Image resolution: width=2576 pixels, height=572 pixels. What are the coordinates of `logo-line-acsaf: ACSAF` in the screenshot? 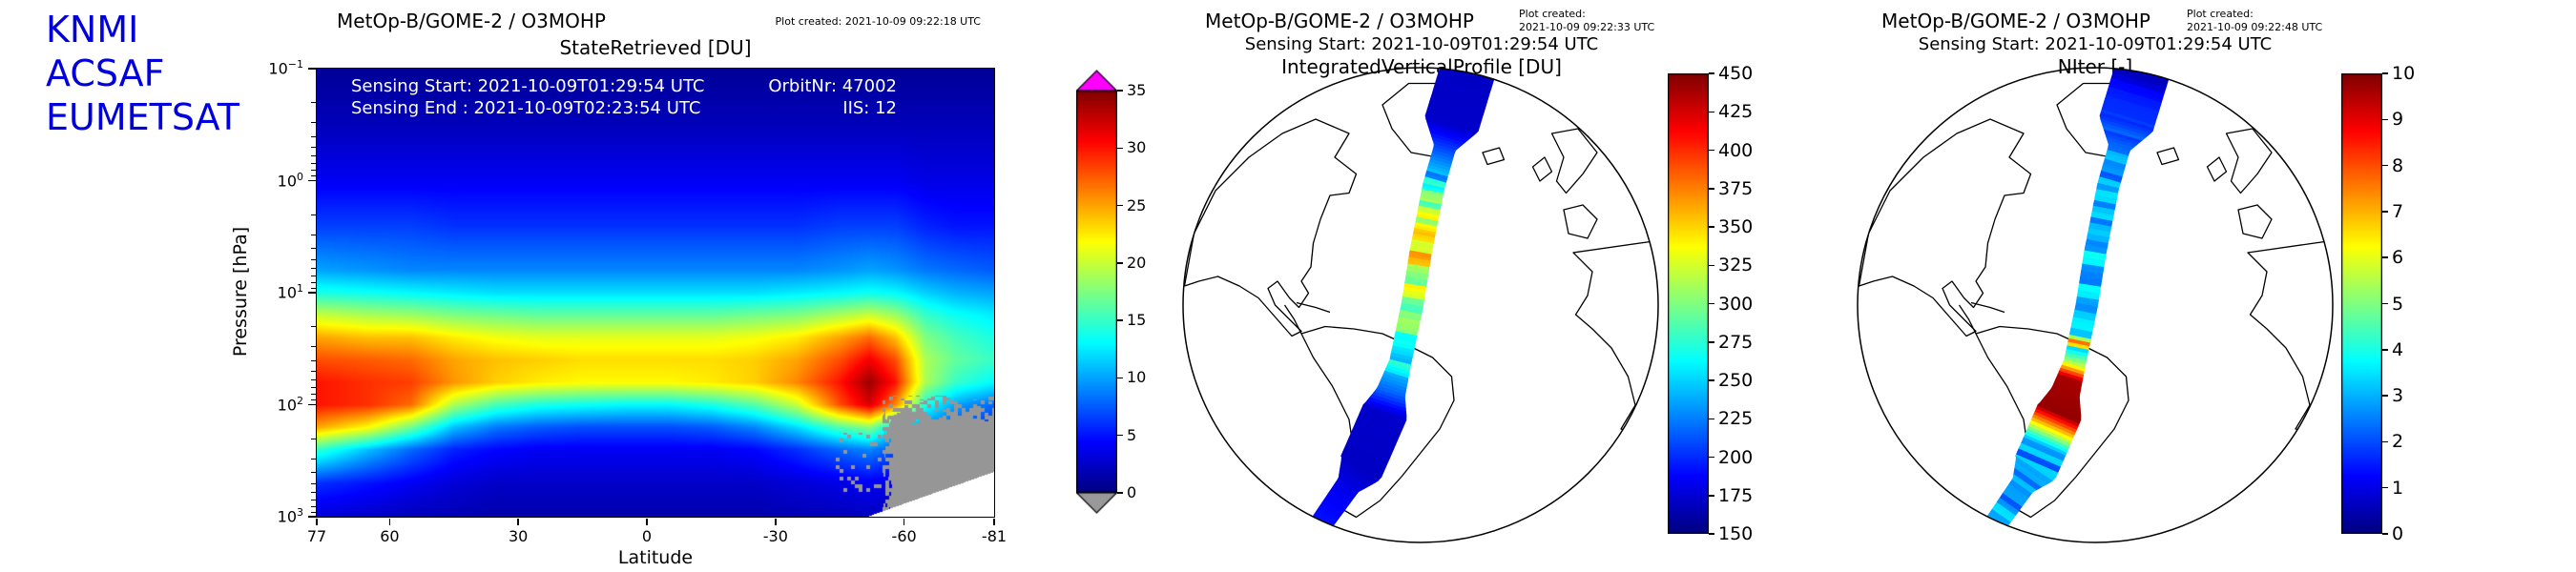 It's located at (105, 73).